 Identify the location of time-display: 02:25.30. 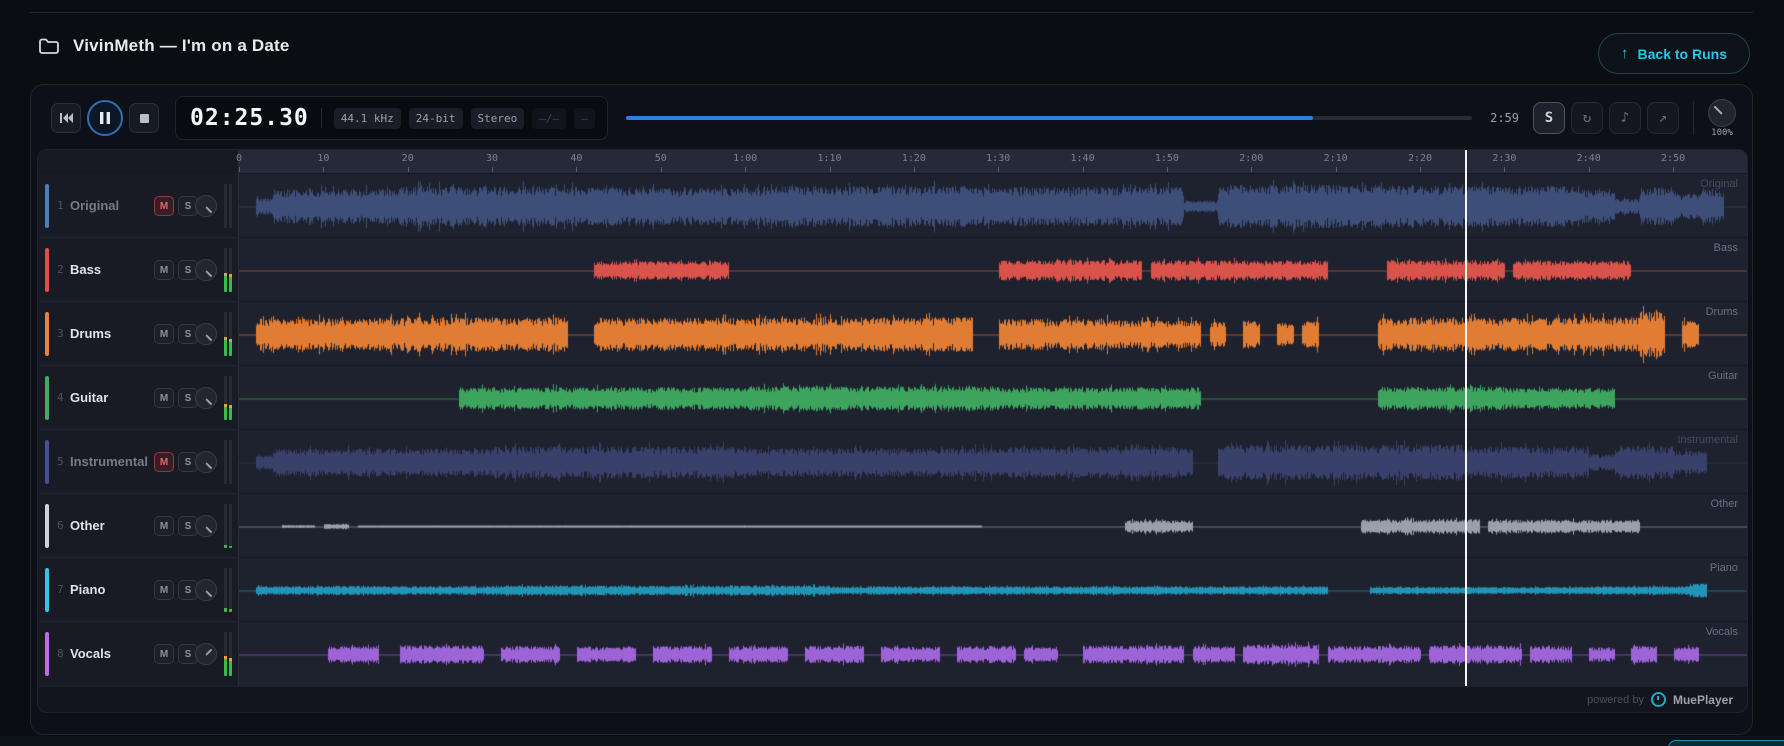
(249, 118).